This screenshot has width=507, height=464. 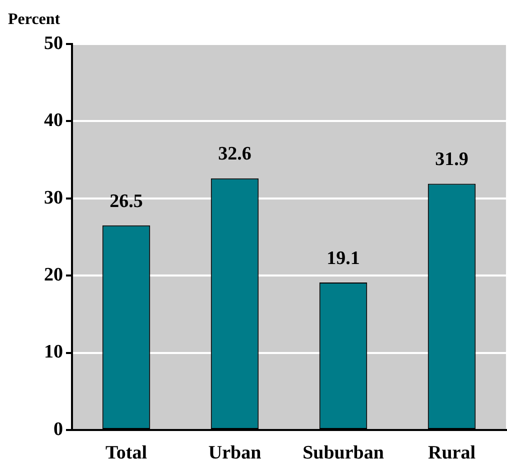 What do you see at coordinates (34, 19) in the screenshot?
I see `y-axis-title: Percent` at bounding box center [34, 19].